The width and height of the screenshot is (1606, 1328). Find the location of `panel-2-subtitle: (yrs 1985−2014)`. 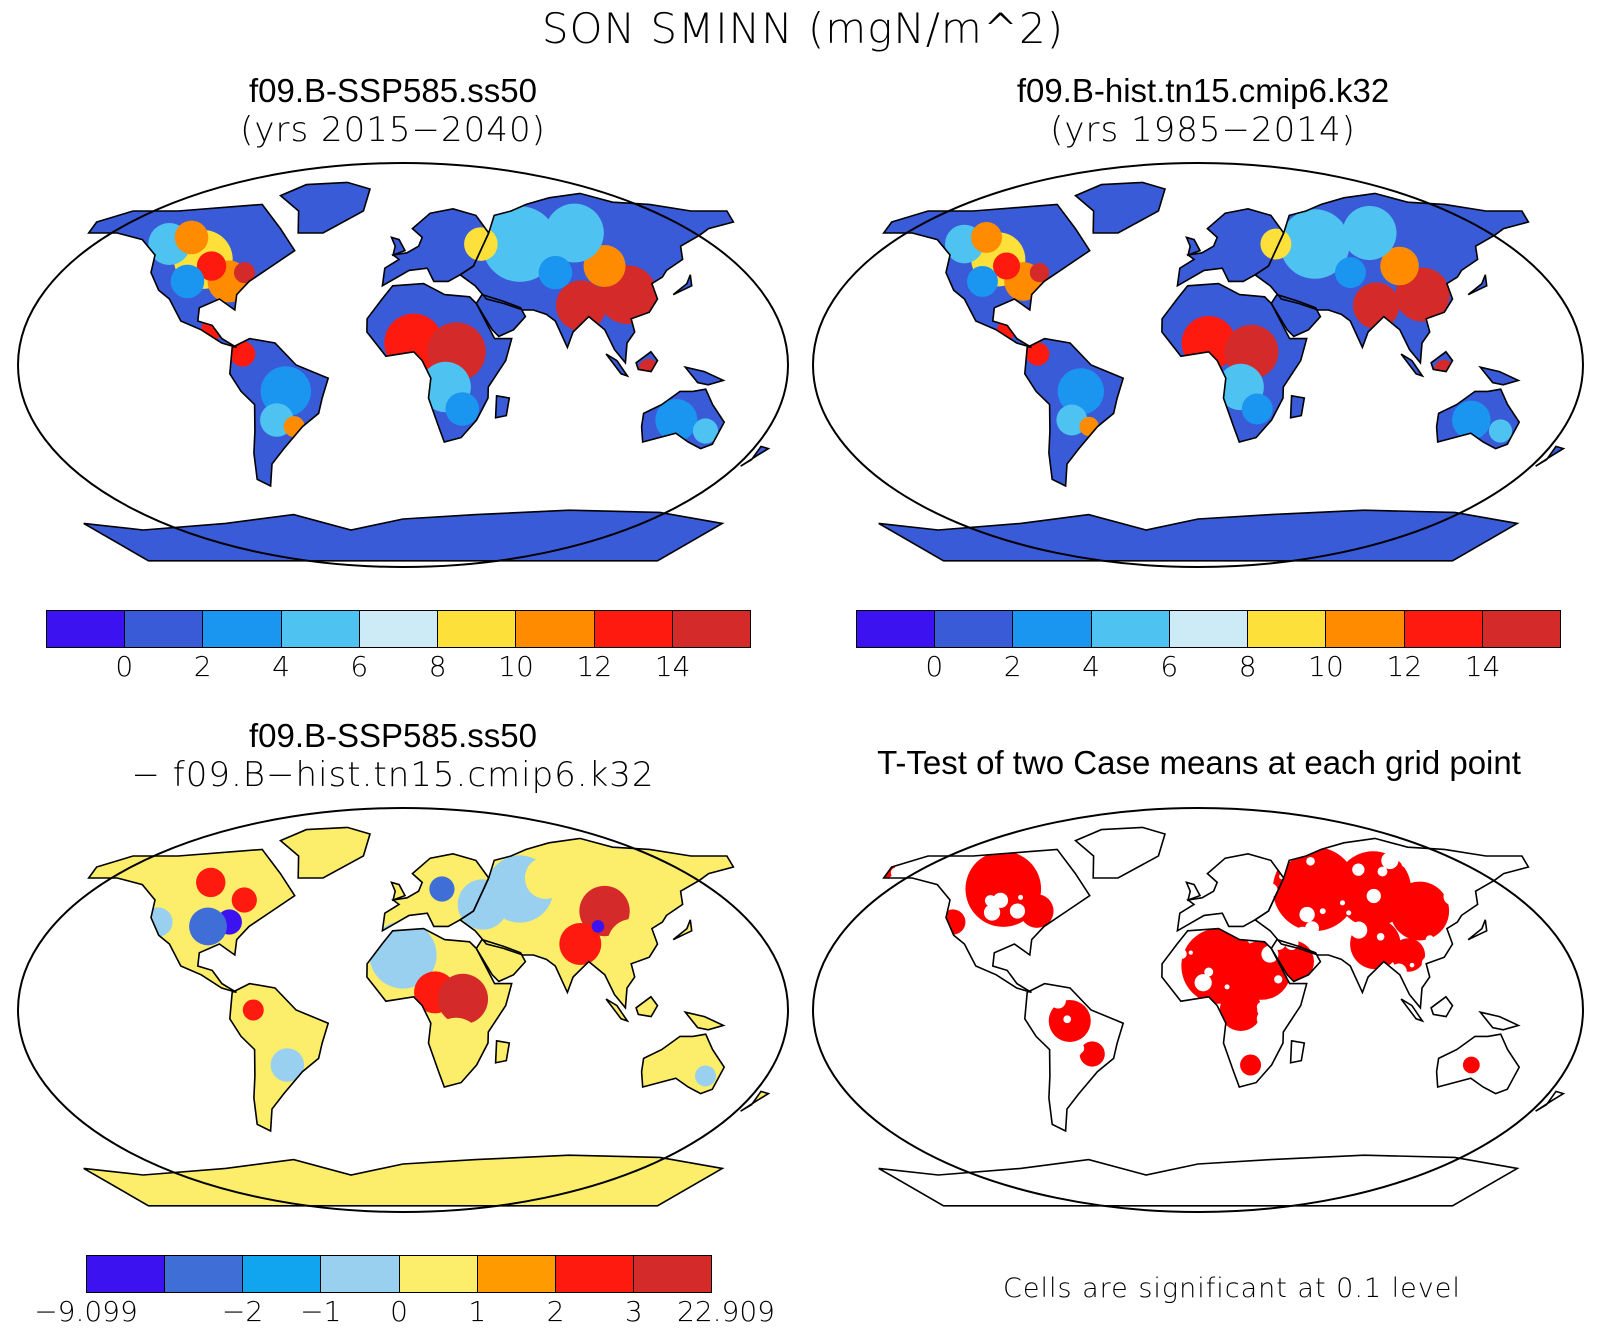

panel-2-subtitle: (yrs 1985−2014) is located at coordinates (1203, 130).